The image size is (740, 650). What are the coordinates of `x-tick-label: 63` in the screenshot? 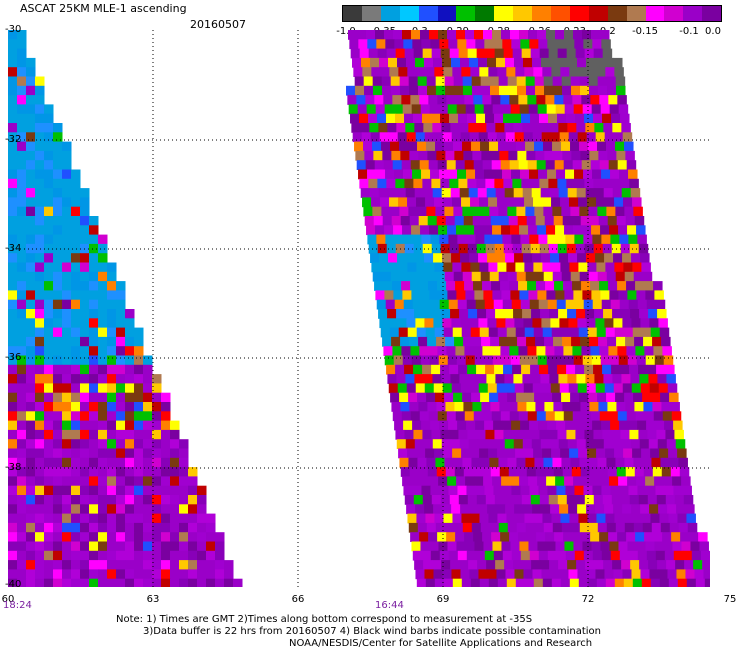 It's located at (153, 599).